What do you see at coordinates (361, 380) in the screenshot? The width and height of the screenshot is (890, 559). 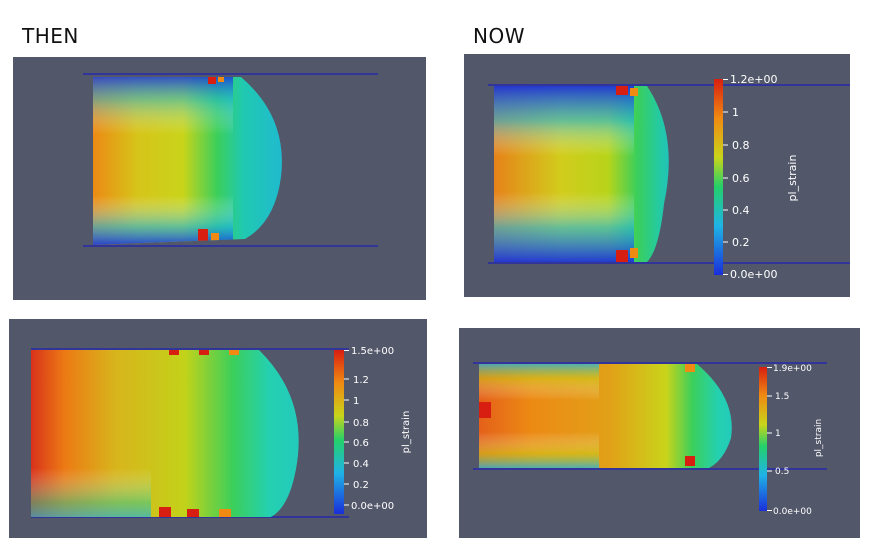 I see `colorbar-label: 1.2` at bounding box center [361, 380].